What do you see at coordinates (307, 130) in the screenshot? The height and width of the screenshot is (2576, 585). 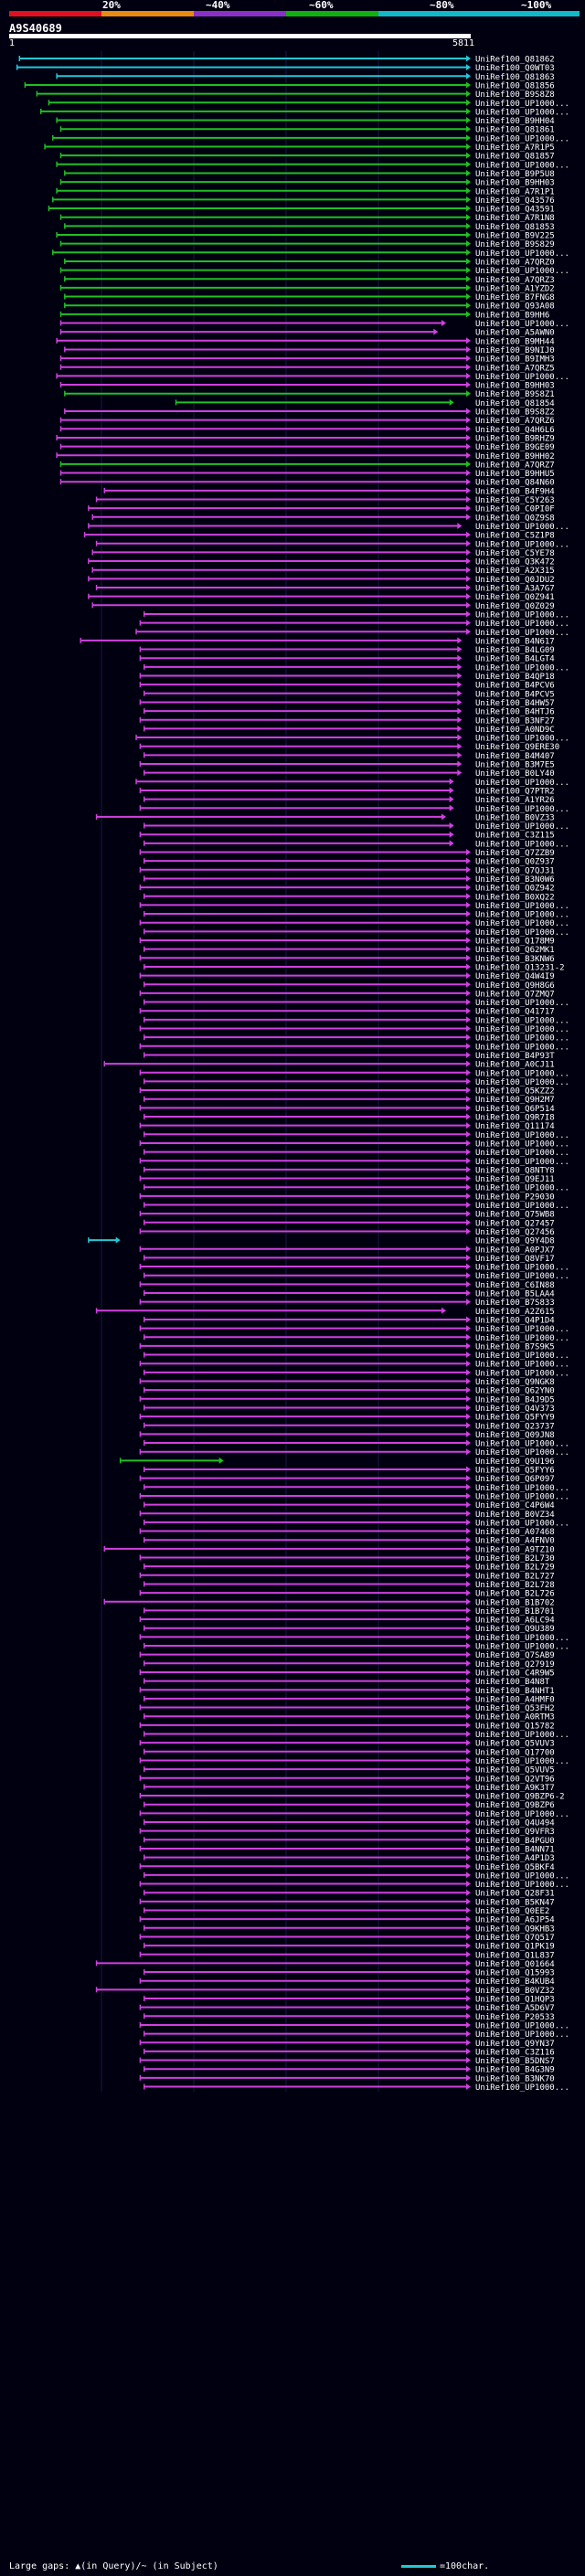 I see `hit-row: UniRef100_Q81861` at bounding box center [307, 130].